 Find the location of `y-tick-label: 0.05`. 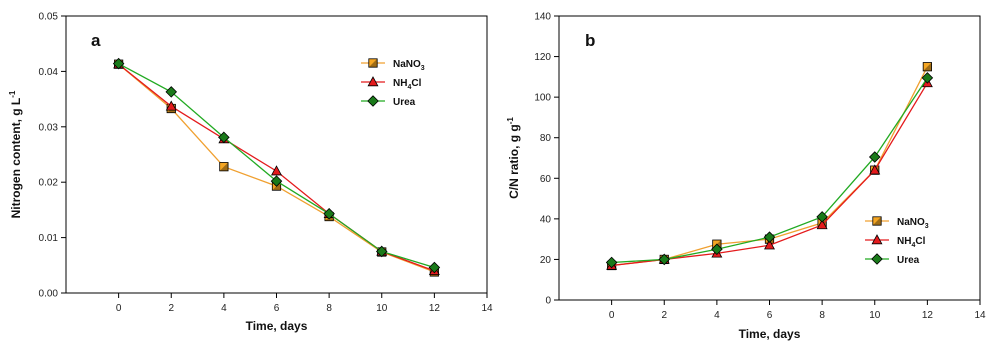

y-tick-label: 0.05 is located at coordinates (49, 17).